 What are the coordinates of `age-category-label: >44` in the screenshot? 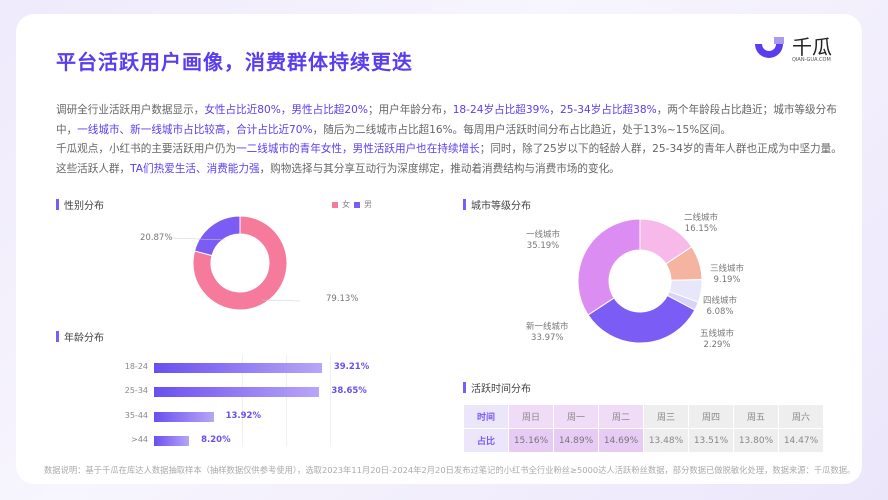 It's located at (139, 439).